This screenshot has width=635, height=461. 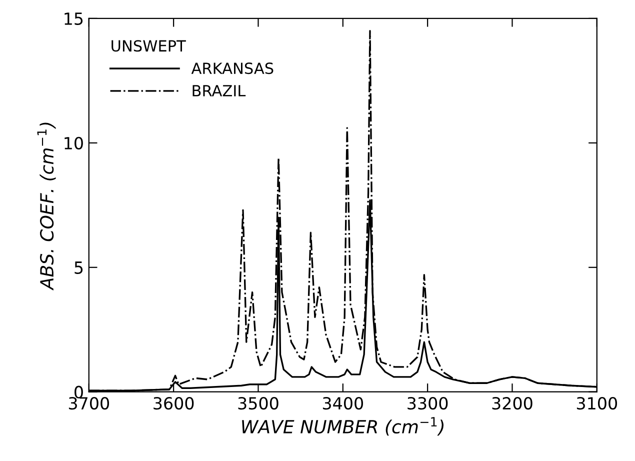 I want to click on x-tick-label: 3700, so click(x=88, y=403).